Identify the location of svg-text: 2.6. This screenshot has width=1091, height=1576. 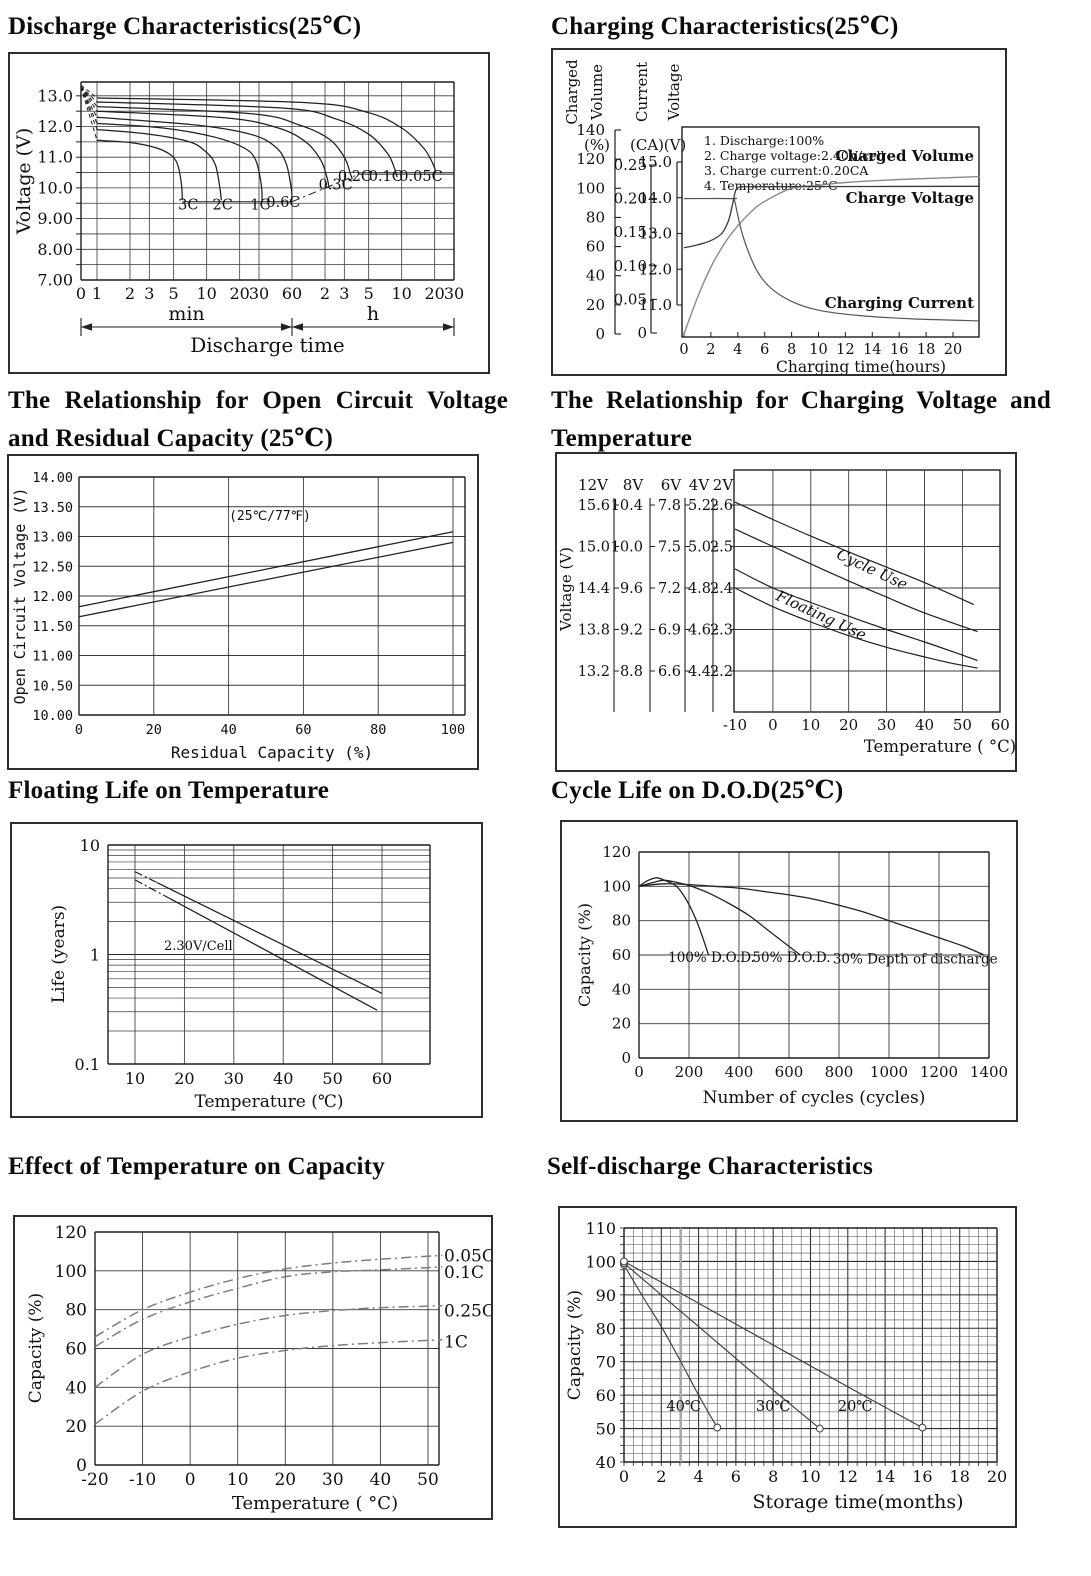
(721, 506).